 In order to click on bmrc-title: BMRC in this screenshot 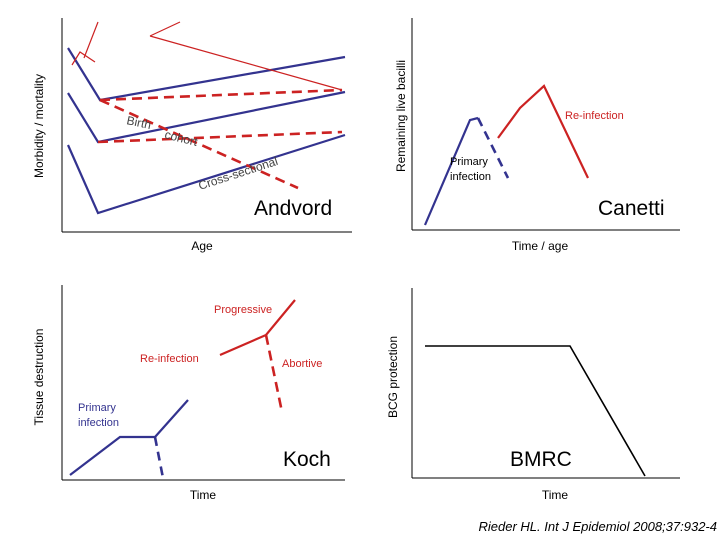, I will do `click(541, 459)`.